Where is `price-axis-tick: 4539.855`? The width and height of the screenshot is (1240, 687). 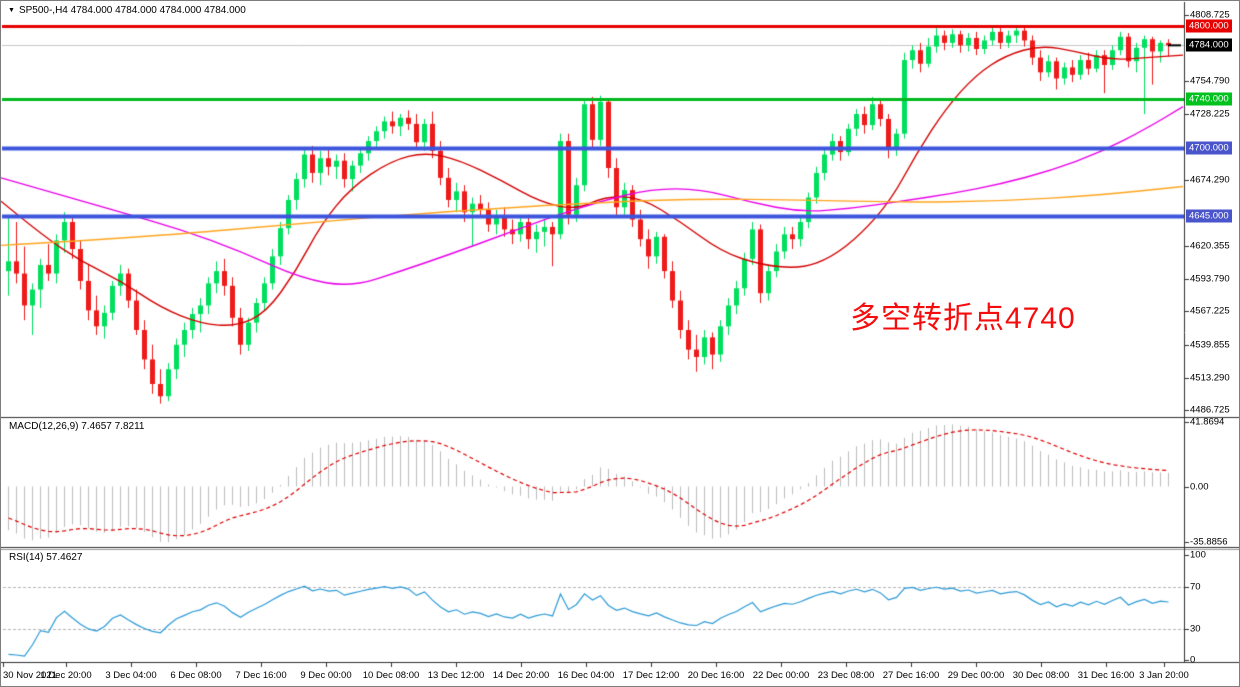 price-axis-tick: 4539.855 is located at coordinates (1210, 345).